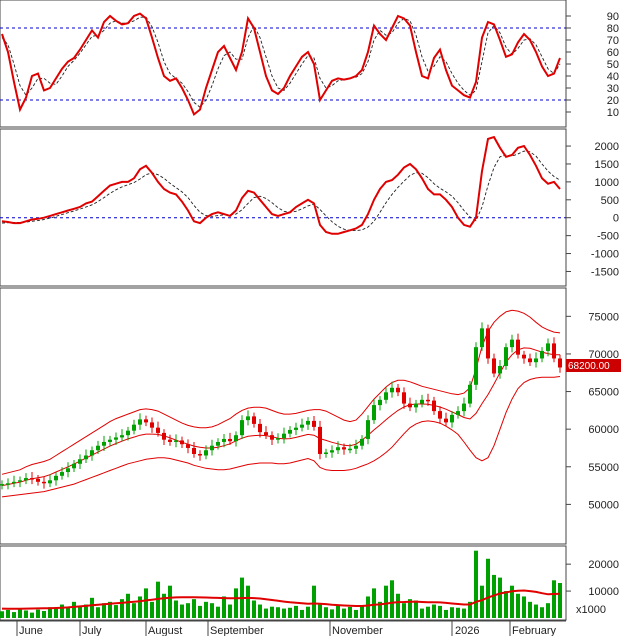 Image resolution: width=621 pixels, height=636 pixels. What do you see at coordinates (281, 584) in the screenshot?
I see `volume-bars` at bounding box center [281, 584].